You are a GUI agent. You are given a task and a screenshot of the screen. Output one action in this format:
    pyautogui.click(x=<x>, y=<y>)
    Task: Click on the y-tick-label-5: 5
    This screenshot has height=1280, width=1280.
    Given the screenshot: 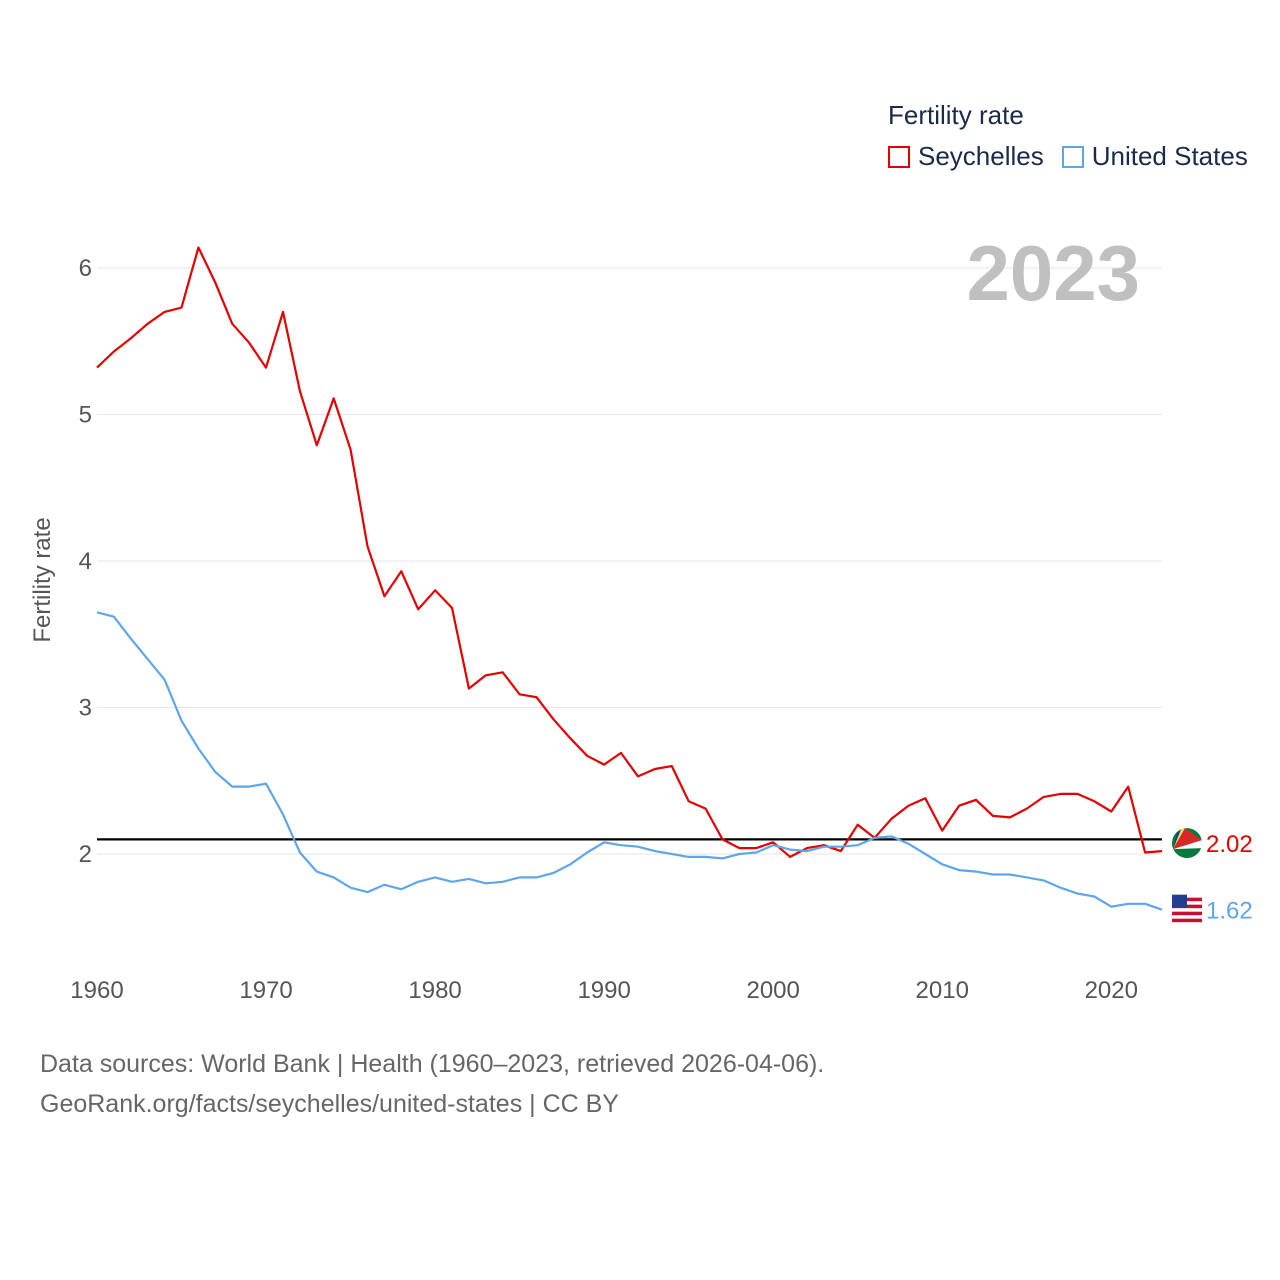 What is the action you would take?
    pyautogui.click(x=85, y=415)
    